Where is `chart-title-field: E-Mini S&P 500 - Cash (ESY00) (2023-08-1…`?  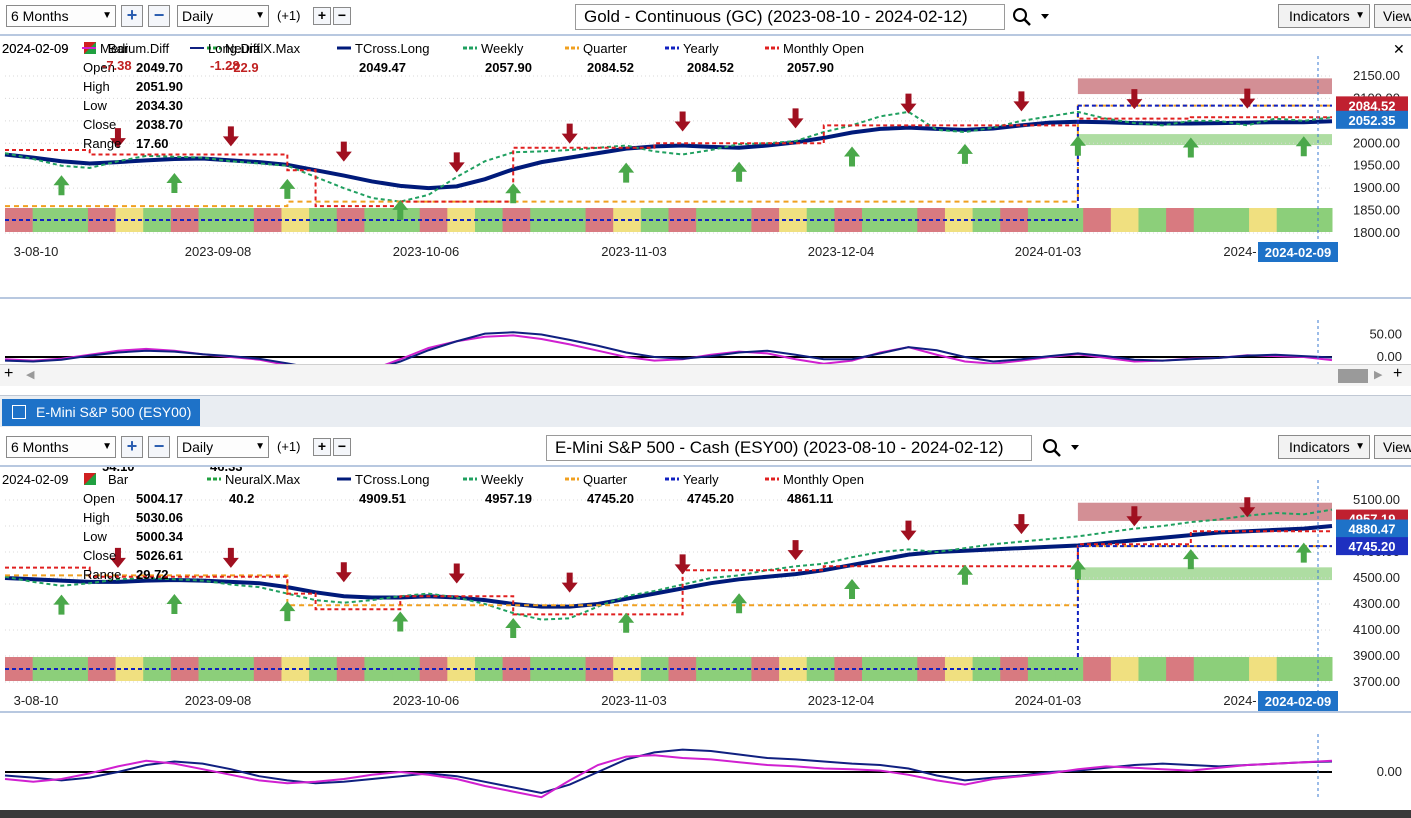
chart-title-field: E-Mini S&P 500 - Cash (ESY00) (2023-08-1… is located at coordinates (789, 448).